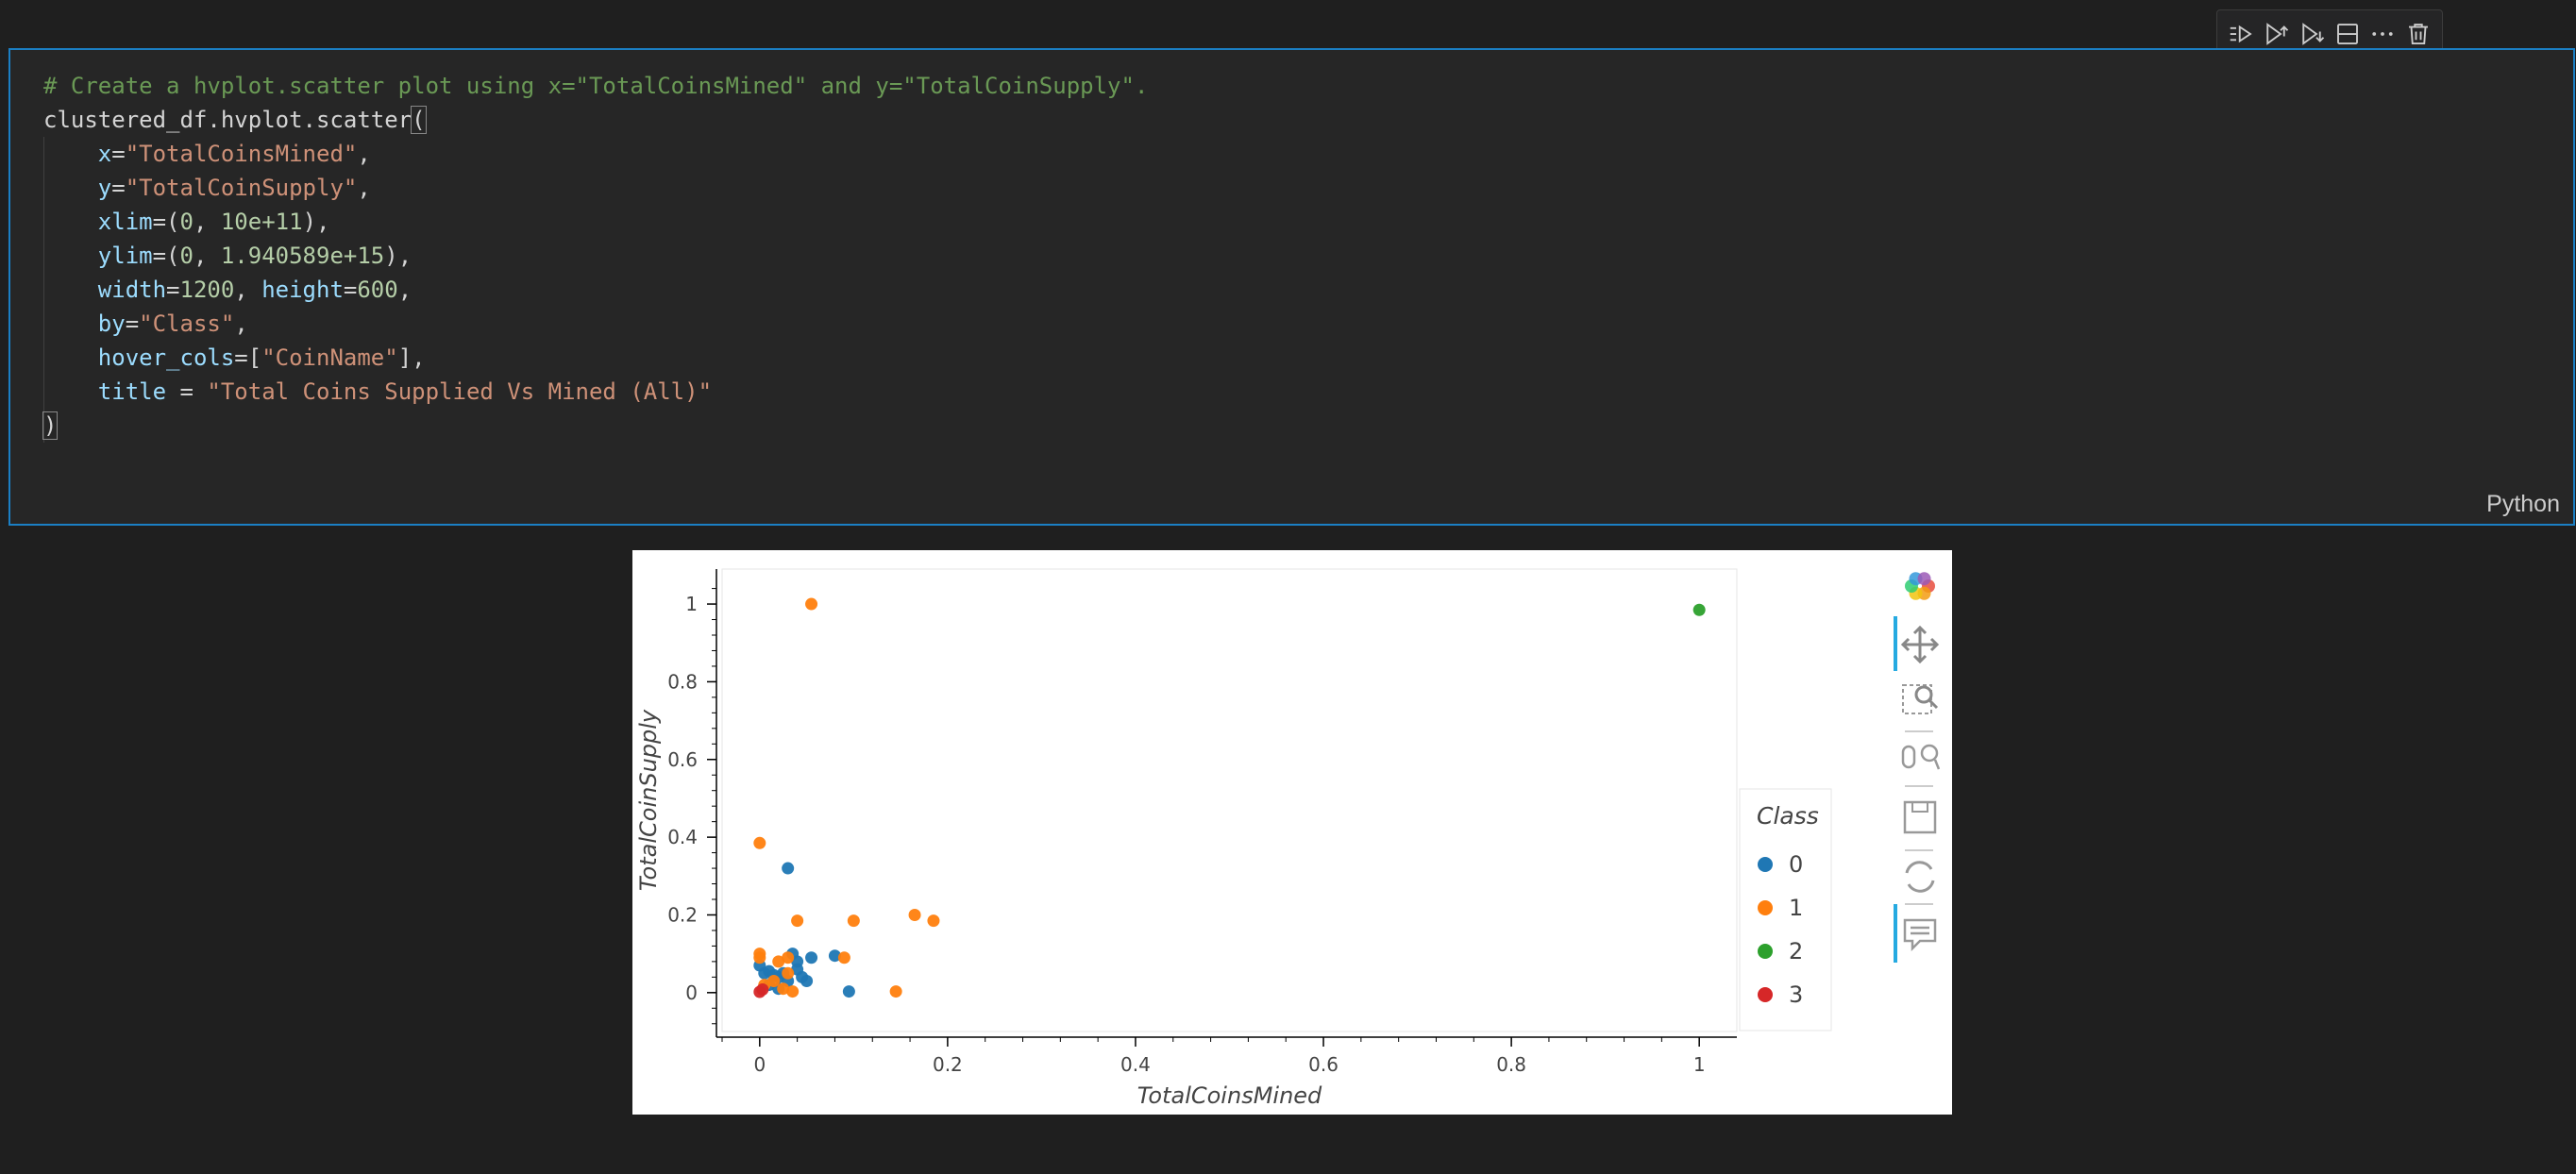  What do you see at coordinates (105, 154) in the screenshot?
I see `code-token: x` at bounding box center [105, 154].